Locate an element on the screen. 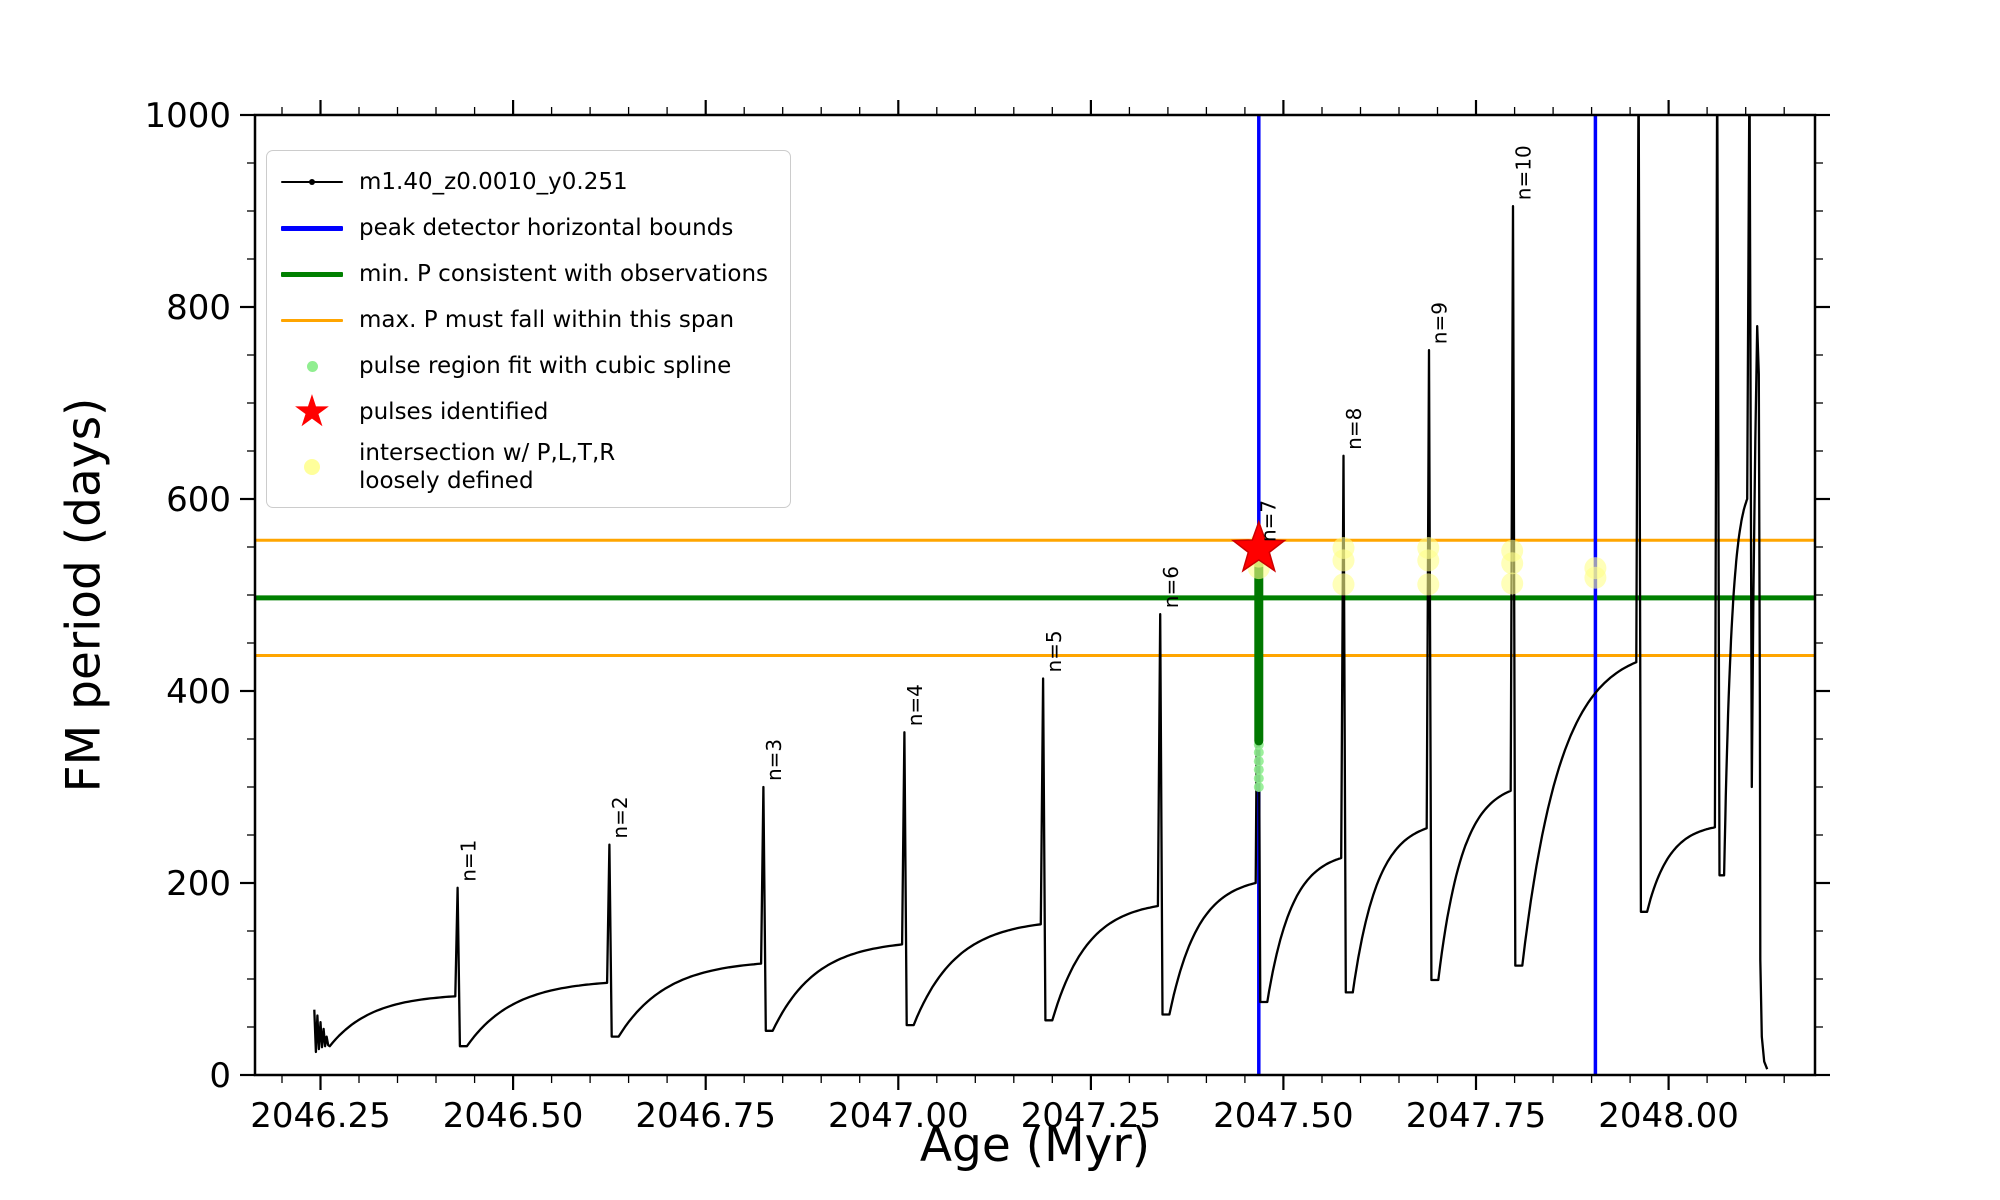  peak-label: n=9 is located at coordinates (1440, 323).